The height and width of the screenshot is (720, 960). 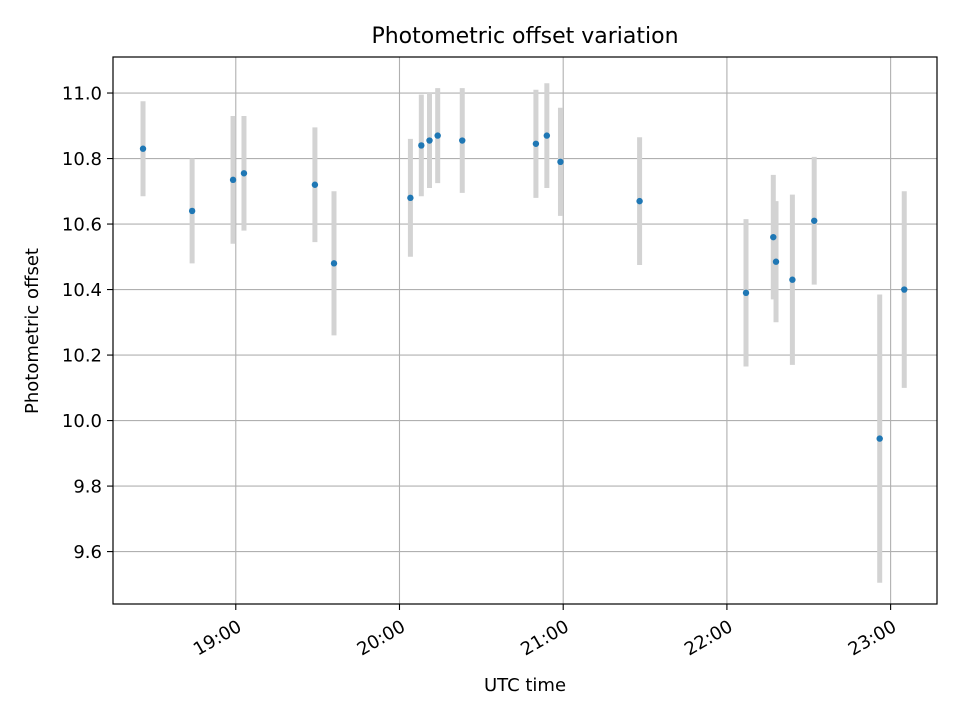 What do you see at coordinates (82, 225) in the screenshot?
I see `y-tick-label: 10.6` at bounding box center [82, 225].